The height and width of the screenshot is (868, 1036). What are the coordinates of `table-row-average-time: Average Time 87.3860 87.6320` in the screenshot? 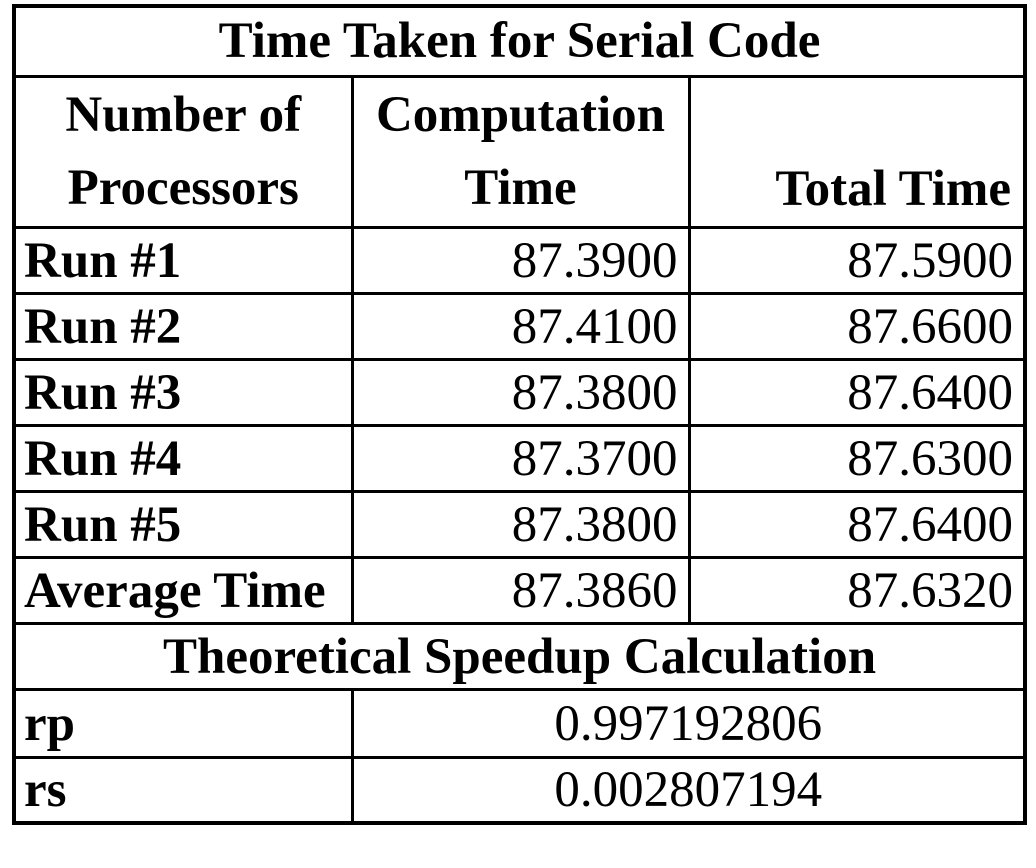 It's located at (519, 591).